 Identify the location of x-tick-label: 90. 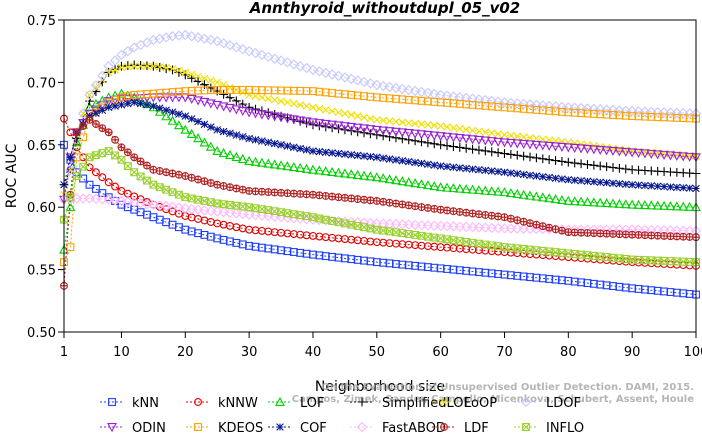
(632, 352).